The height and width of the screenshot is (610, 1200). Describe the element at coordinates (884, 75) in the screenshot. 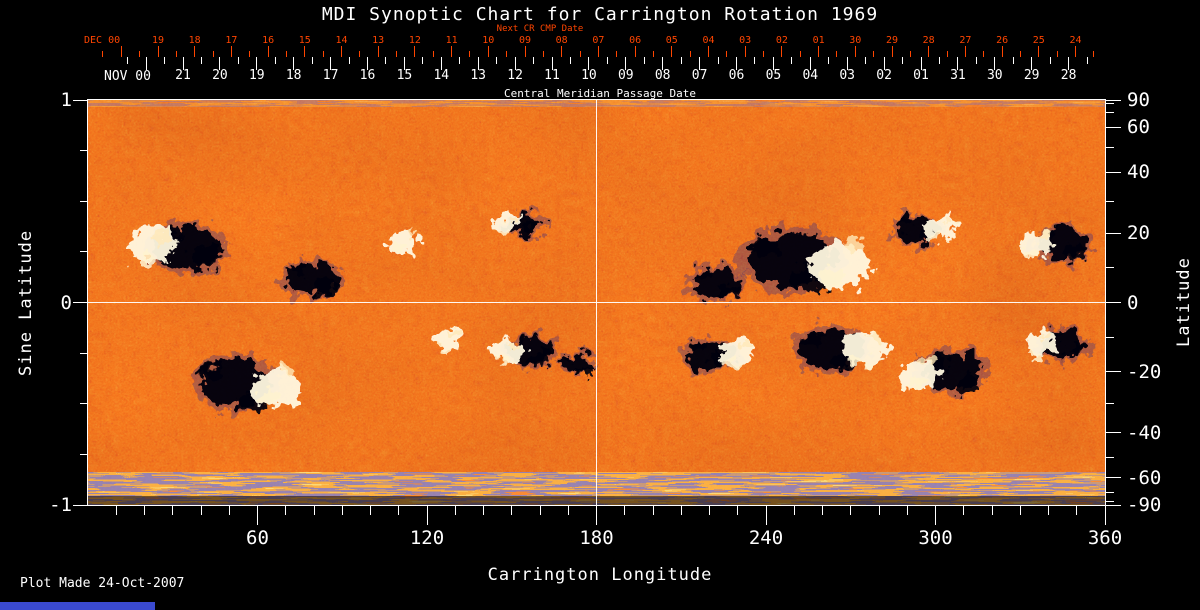

I see `white-axis-tick-label: 02` at that location.